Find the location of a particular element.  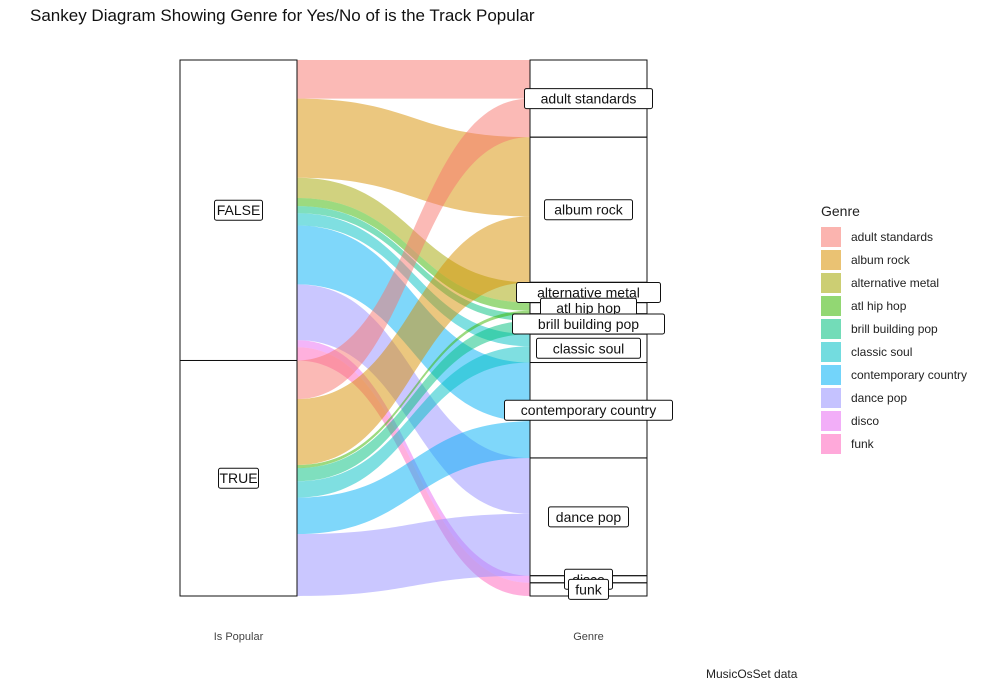

flow-true-brill-building-pop is located at coordinates (413, 401).